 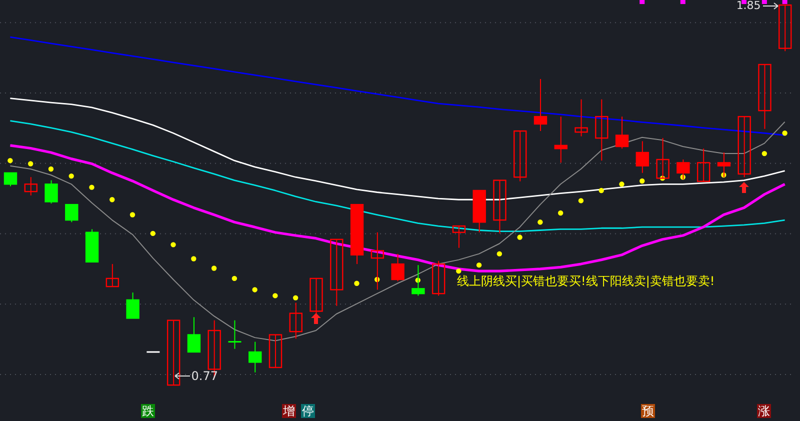 What do you see at coordinates (586, 281) in the screenshot?
I see `annotation: 线上阴线买|买错也要买!线下阳线卖|卖错也要卖!` at bounding box center [586, 281].